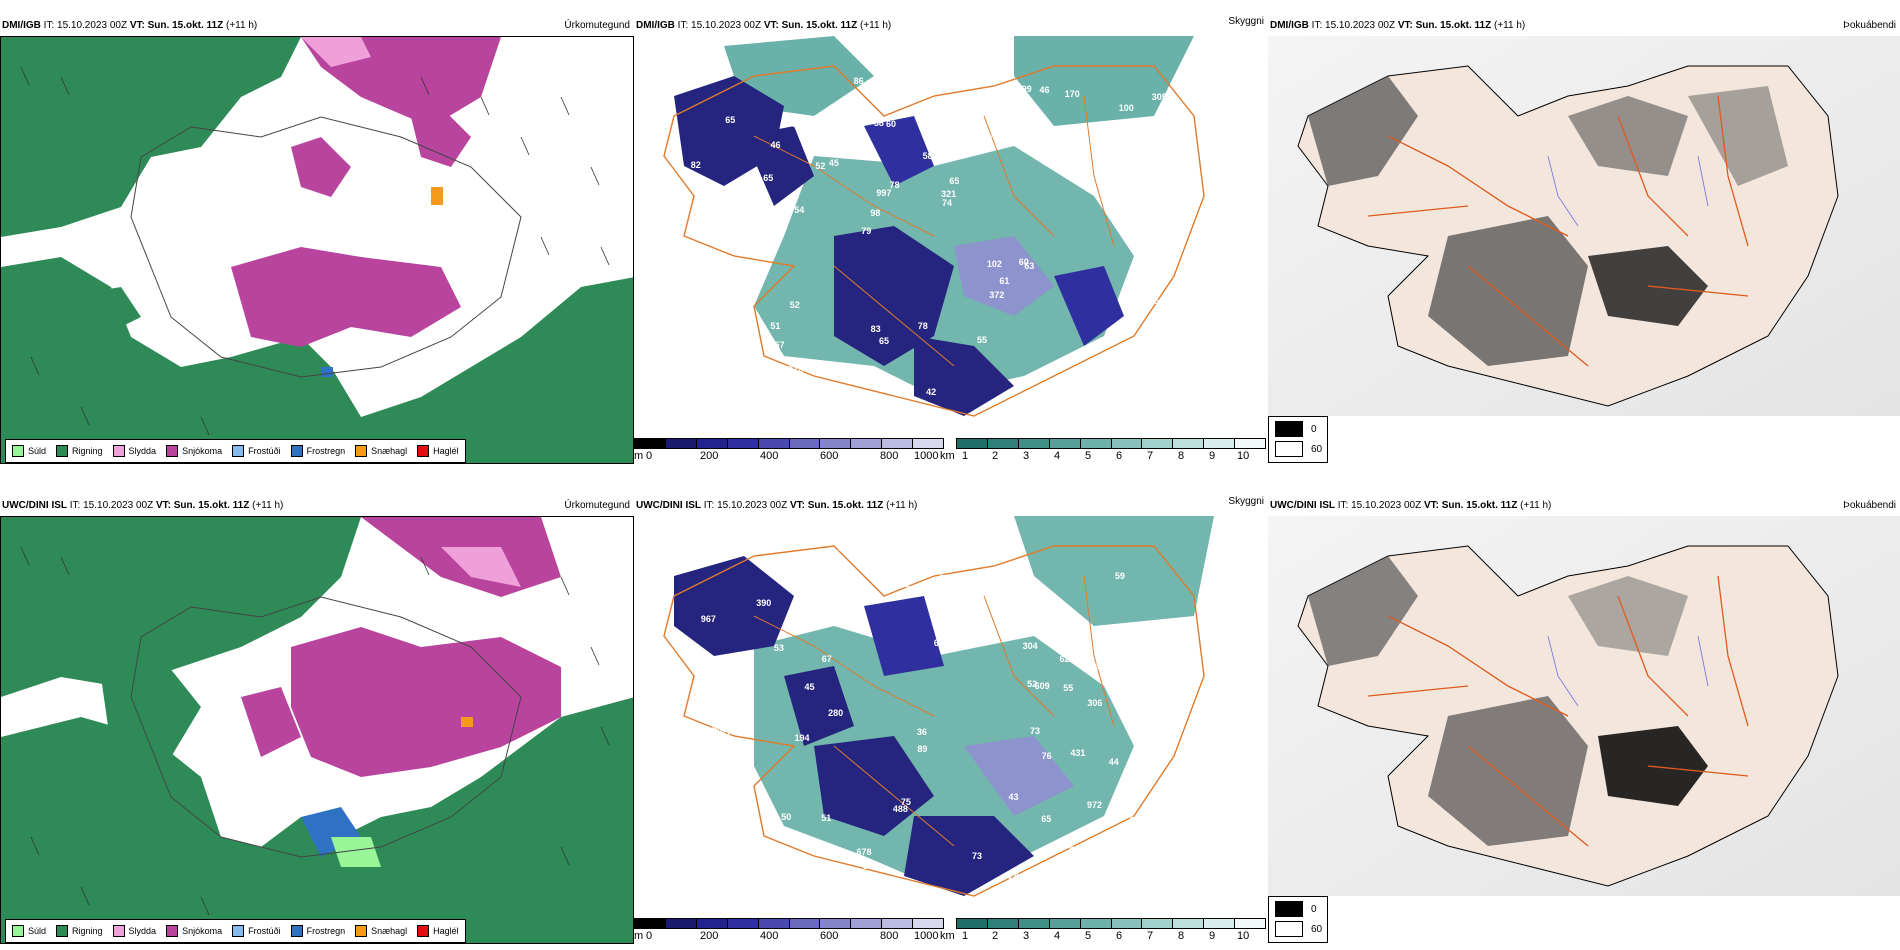 The height and width of the screenshot is (950, 1900). What do you see at coordinates (1243, 936) in the screenshot?
I see `vis-tick: 10` at bounding box center [1243, 936].